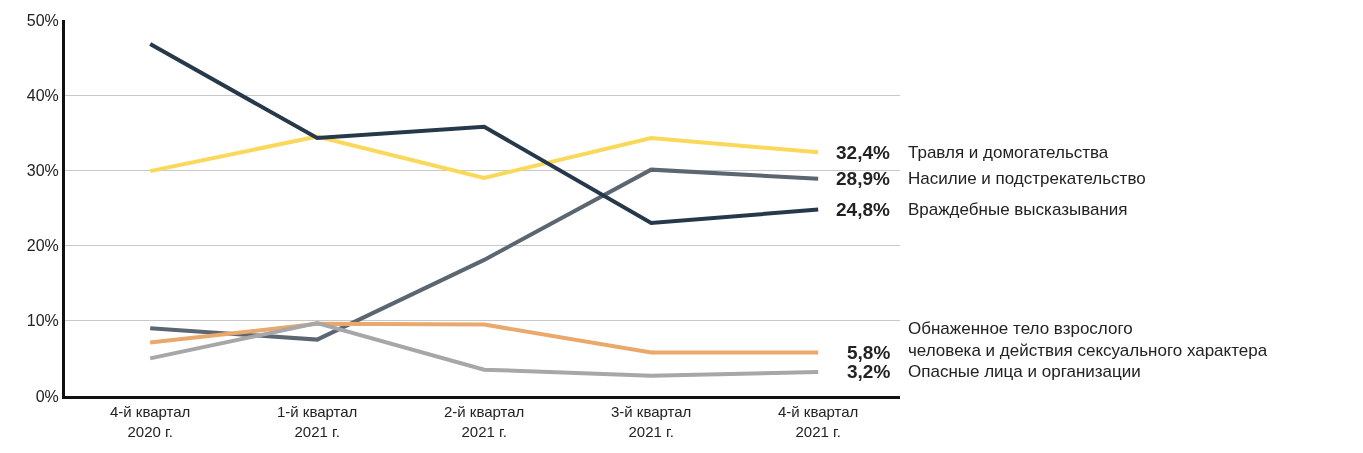 This screenshot has height=453, width=1363. Describe the element at coordinates (1088, 340) in the screenshot. I see `text: Обнаженное тело взрослого человека и действия сексуального характера` at that location.